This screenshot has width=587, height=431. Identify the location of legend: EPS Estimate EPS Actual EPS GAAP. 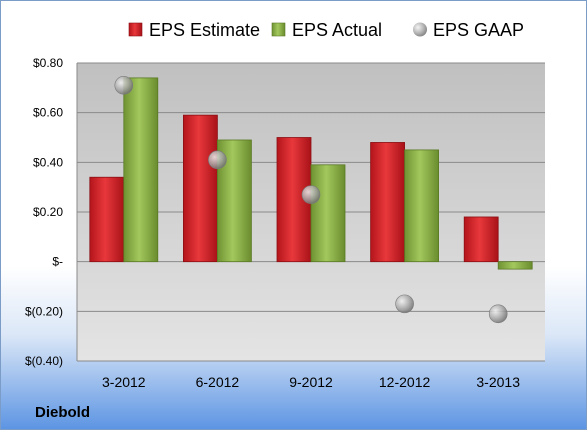
(326, 30).